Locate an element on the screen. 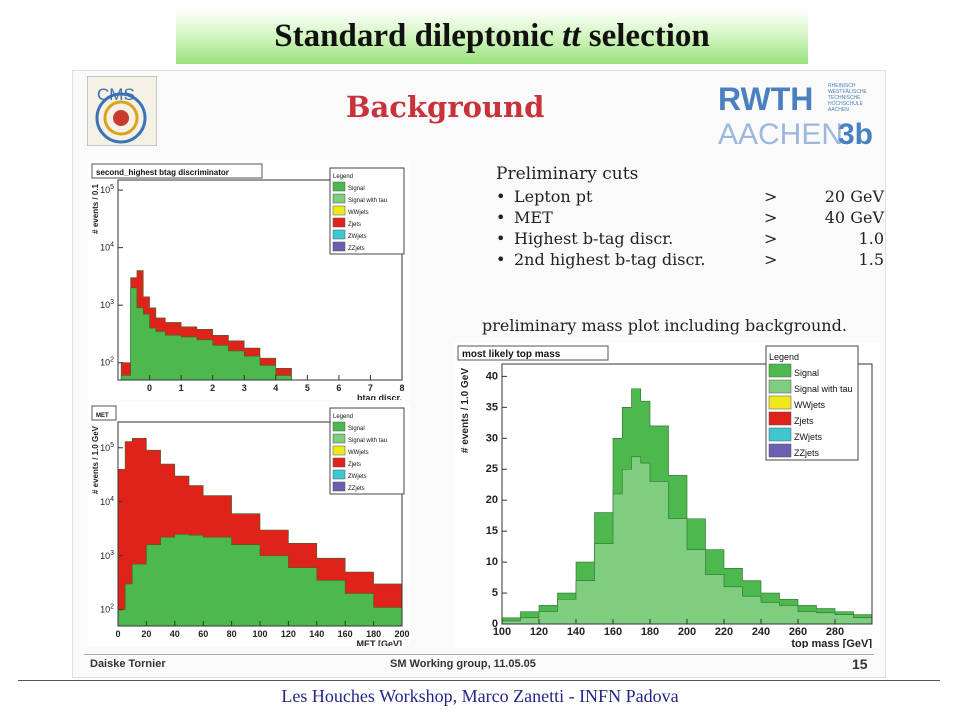 Image resolution: width=960 pixels, height=720 pixels. x-tick-label: 0 is located at coordinates (149, 388).